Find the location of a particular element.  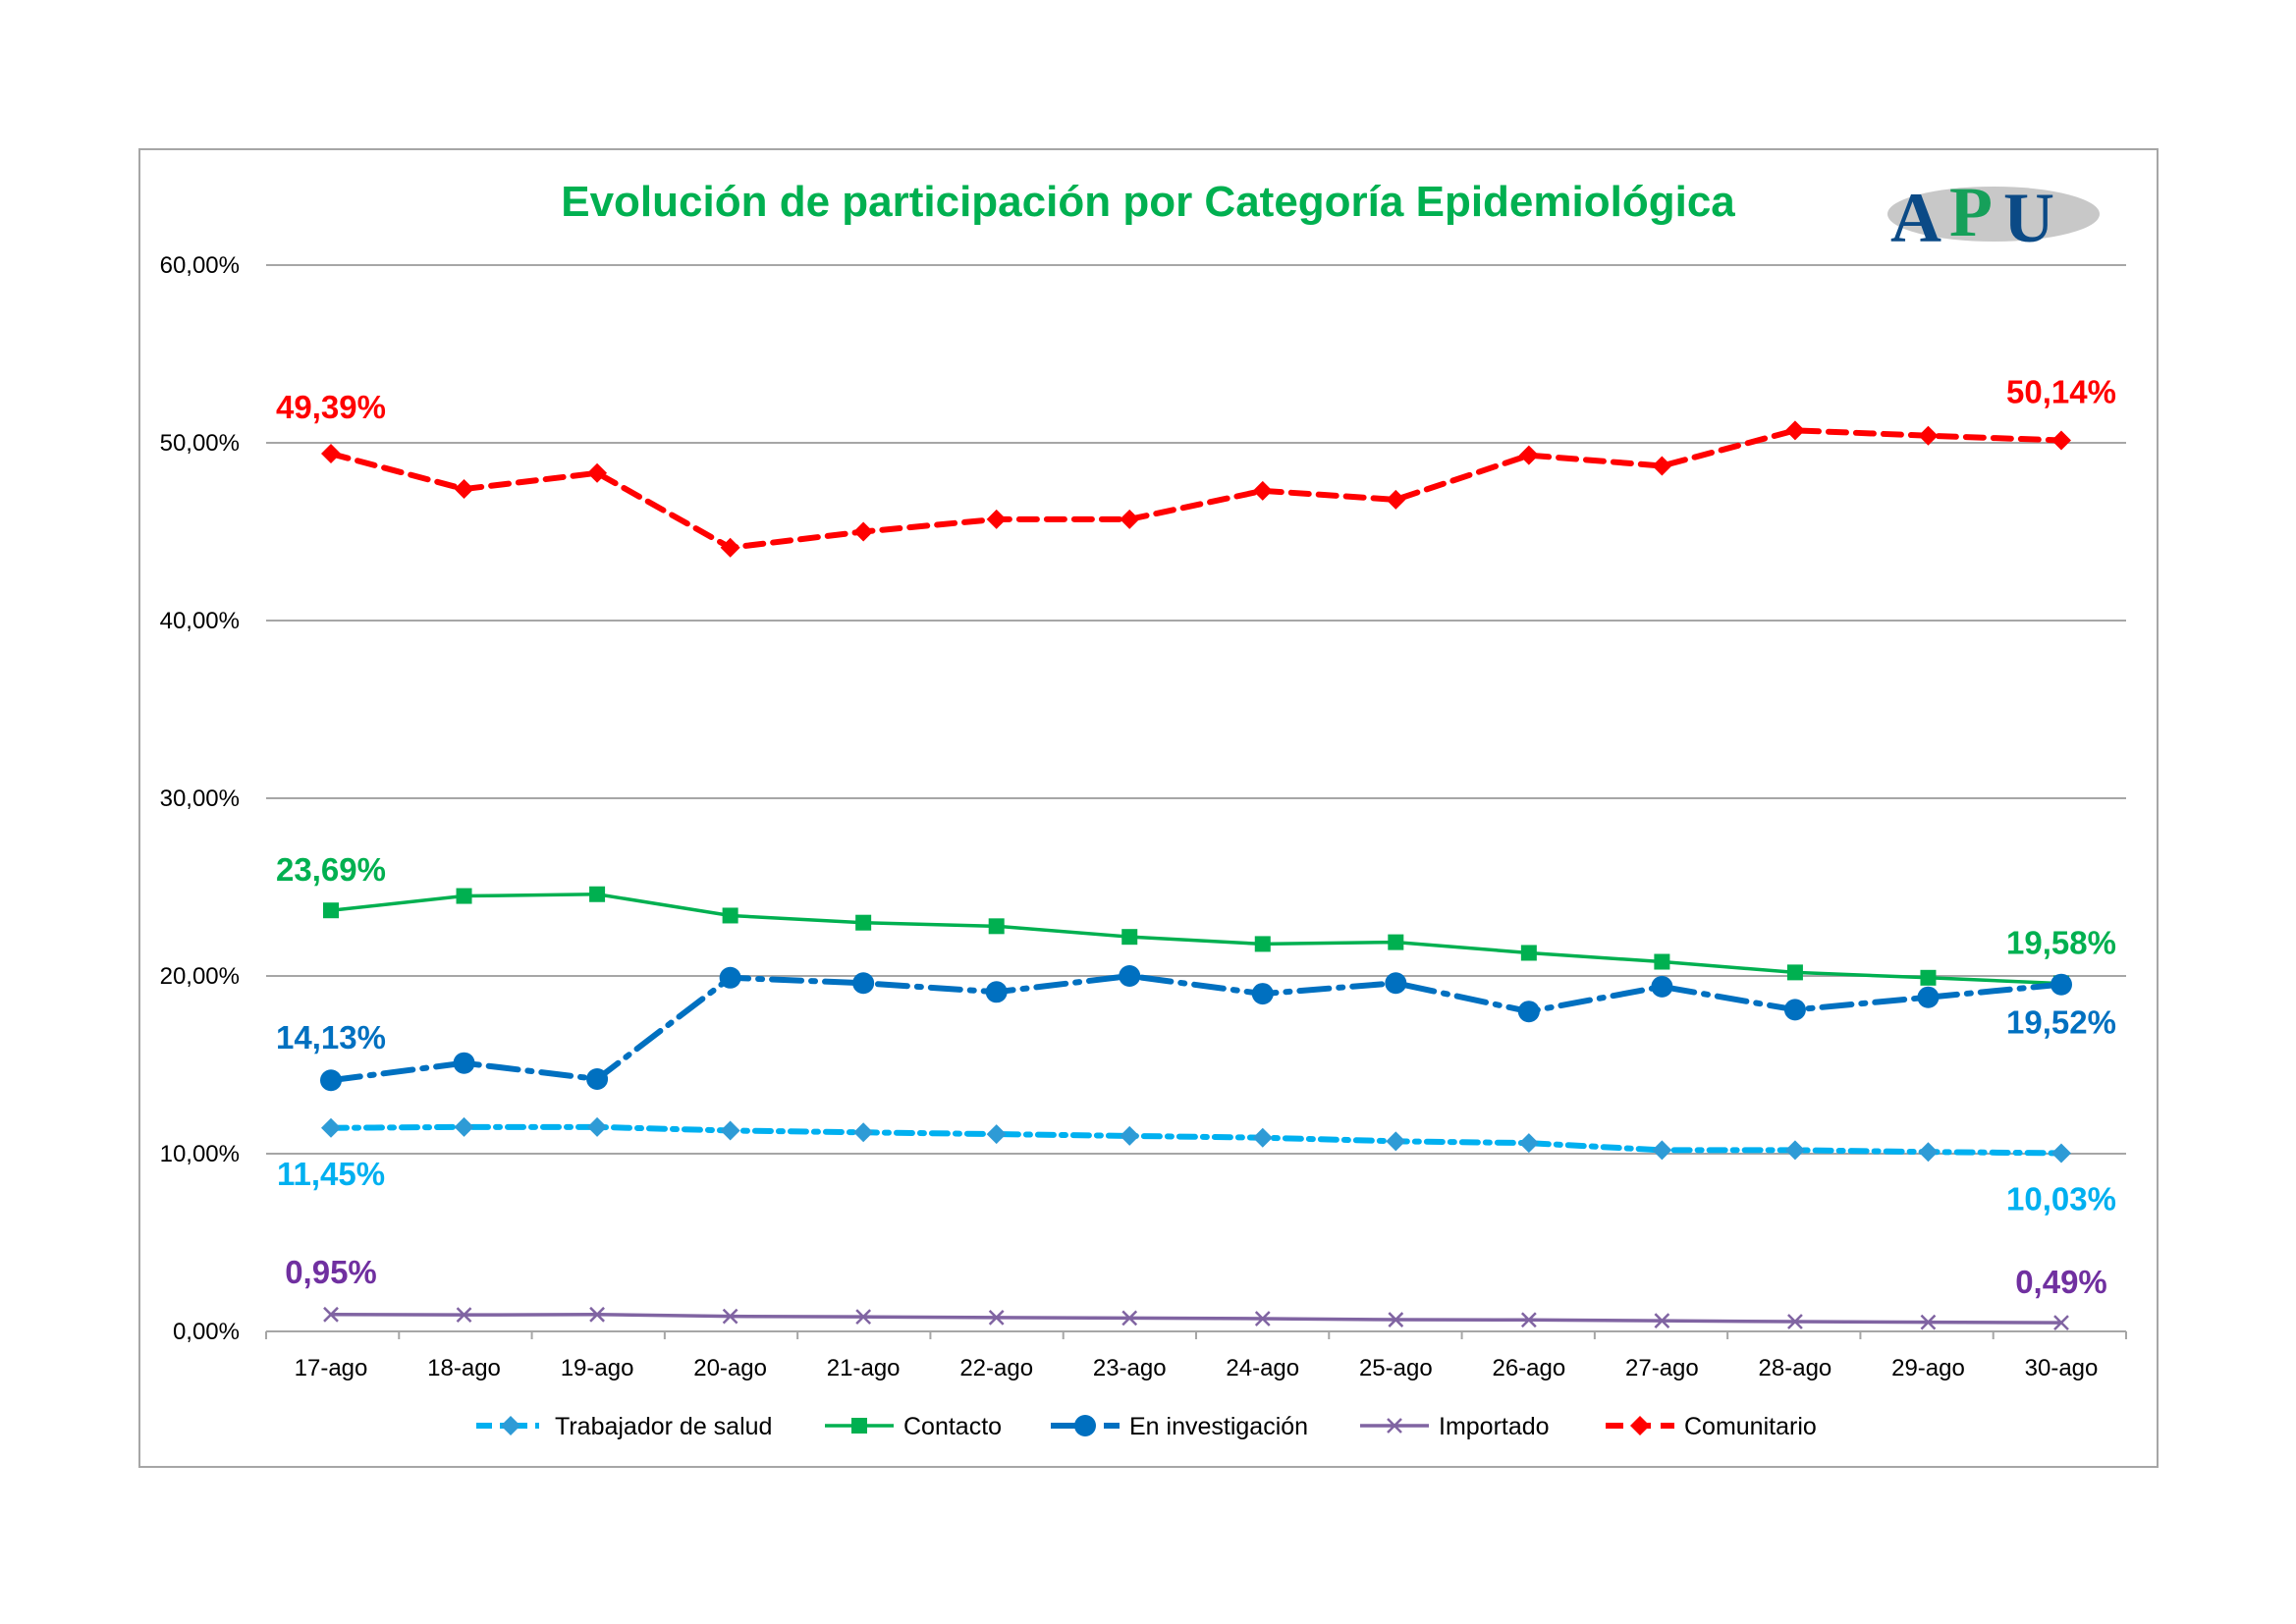

x-tick-label: 23-ago is located at coordinates (1130, 1368).